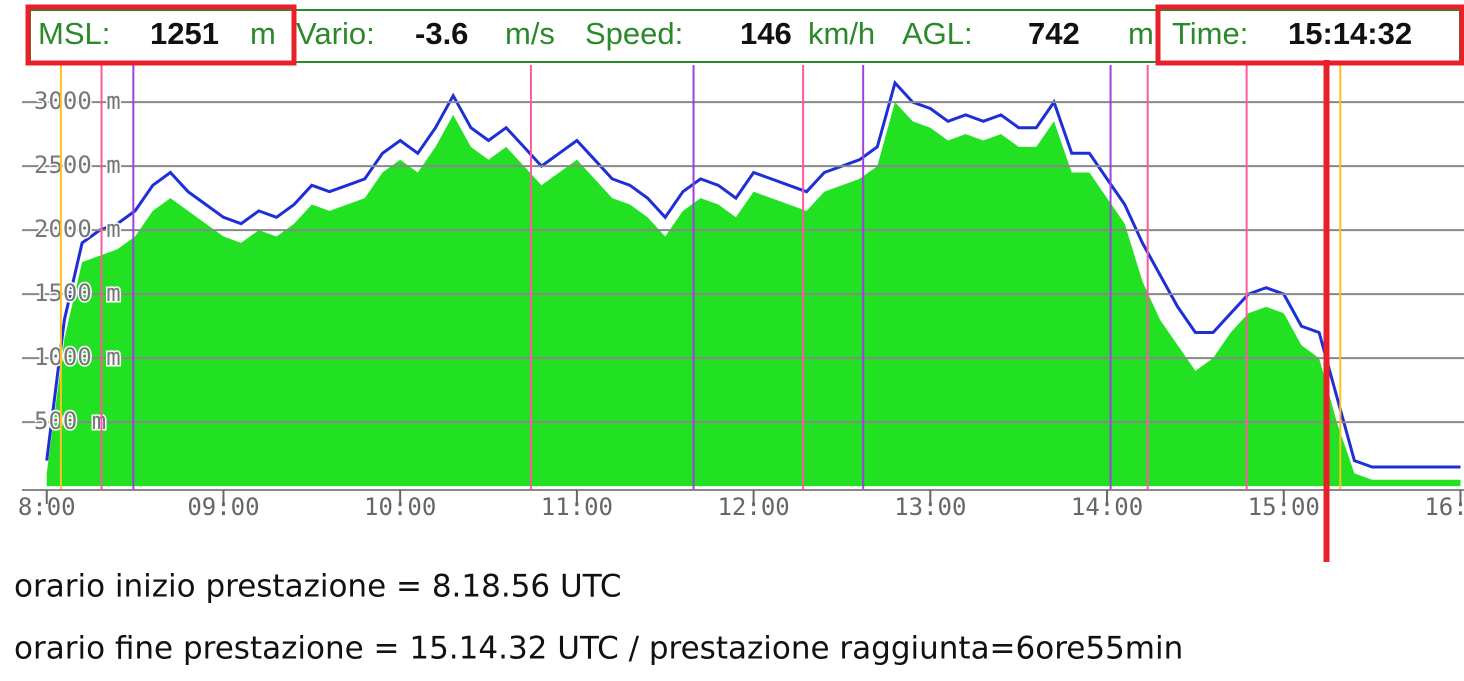 The image size is (1464, 681). What do you see at coordinates (335, 33) in the screenshot?
I see `status-label: Vario:` at bounding box center [335, 33].